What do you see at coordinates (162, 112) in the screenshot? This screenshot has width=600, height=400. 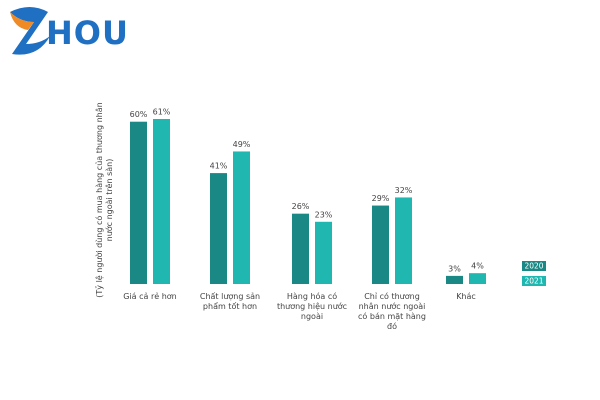 I see `value-label: 61%` at bounding box center [162, 112].